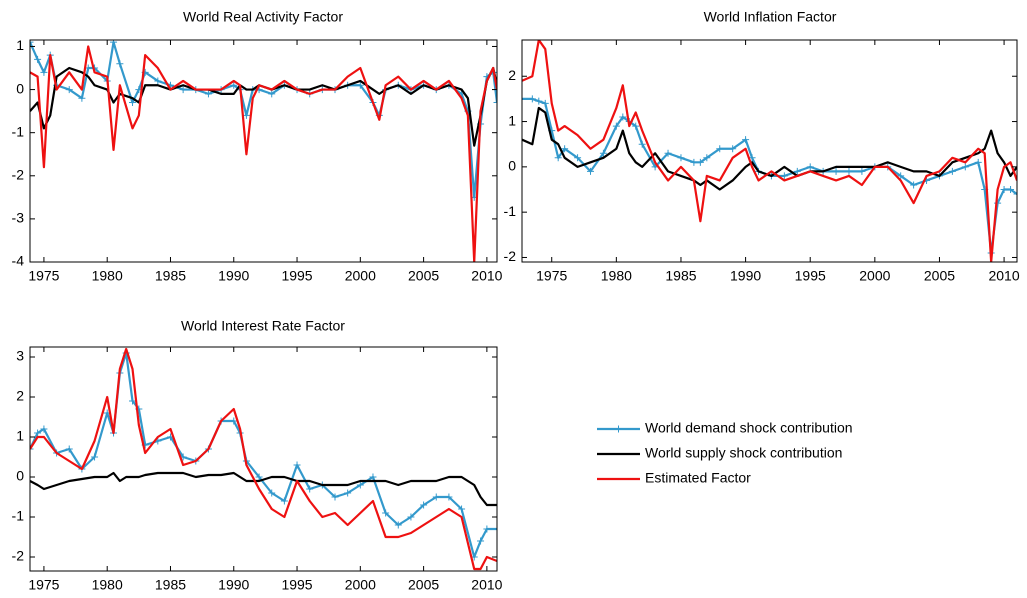 The width and height of the screenshot is (1027, 598). Describe the element at coordinates (18, 261) in the screenshot. I see `y-tick-label: -4` at that location.